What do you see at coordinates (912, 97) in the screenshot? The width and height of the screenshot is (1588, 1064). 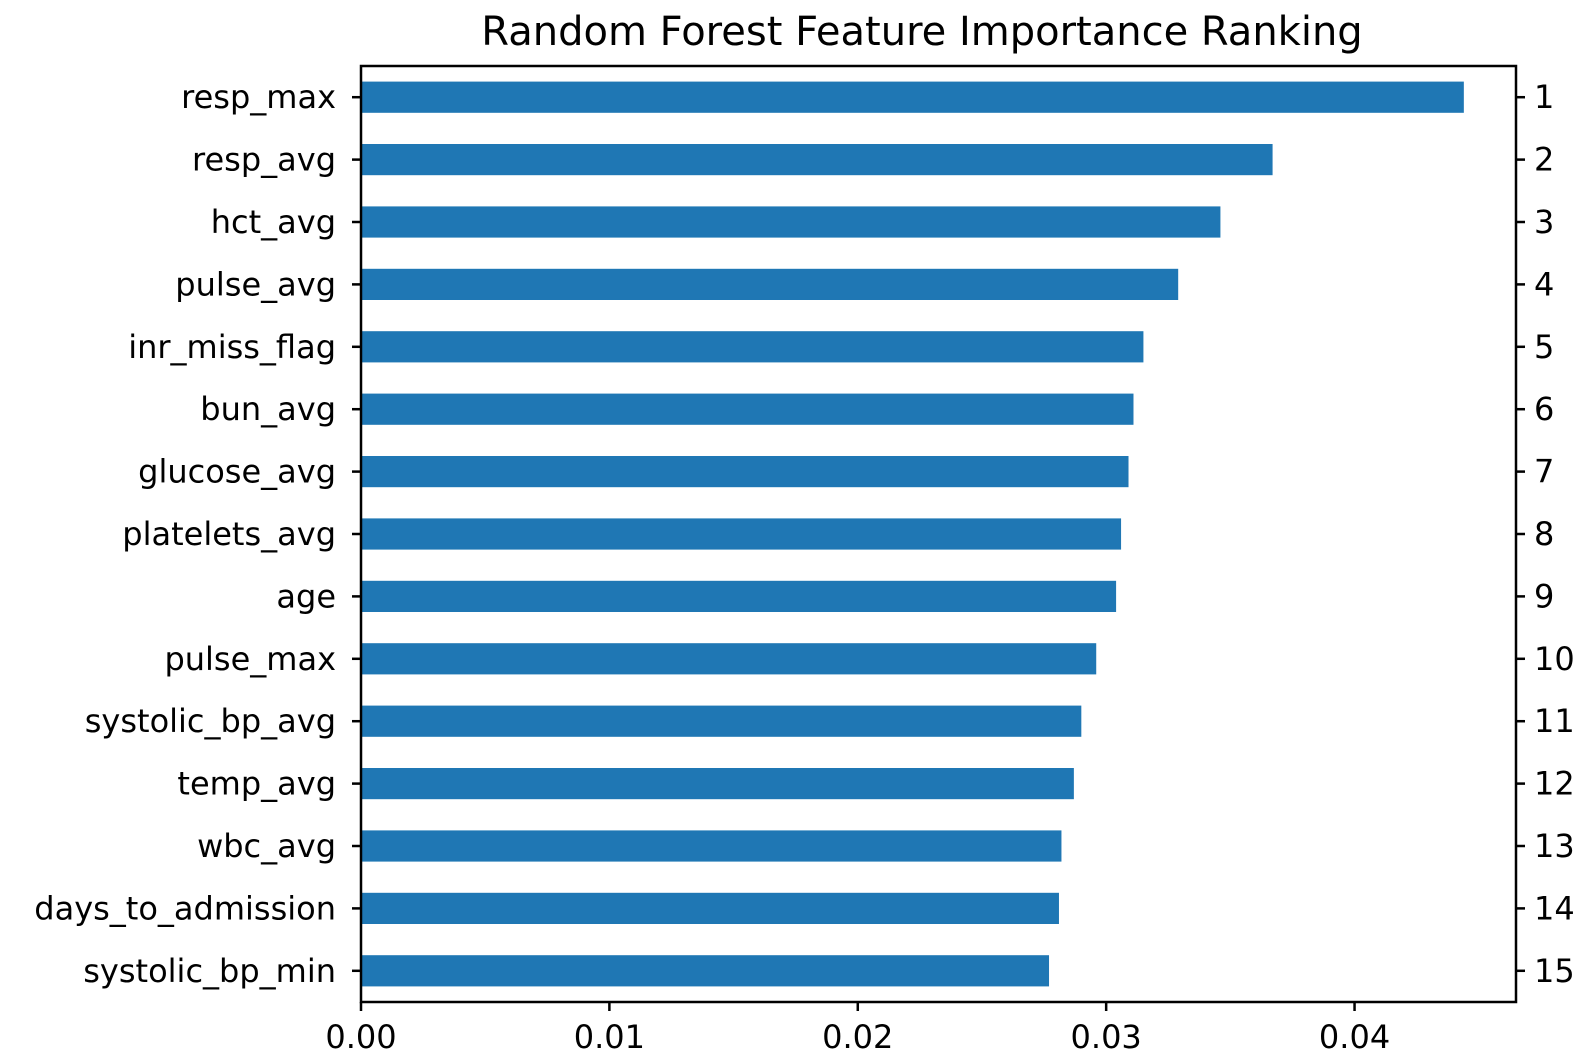 I see `bar-resp_max` at bounding box center [912, 97].